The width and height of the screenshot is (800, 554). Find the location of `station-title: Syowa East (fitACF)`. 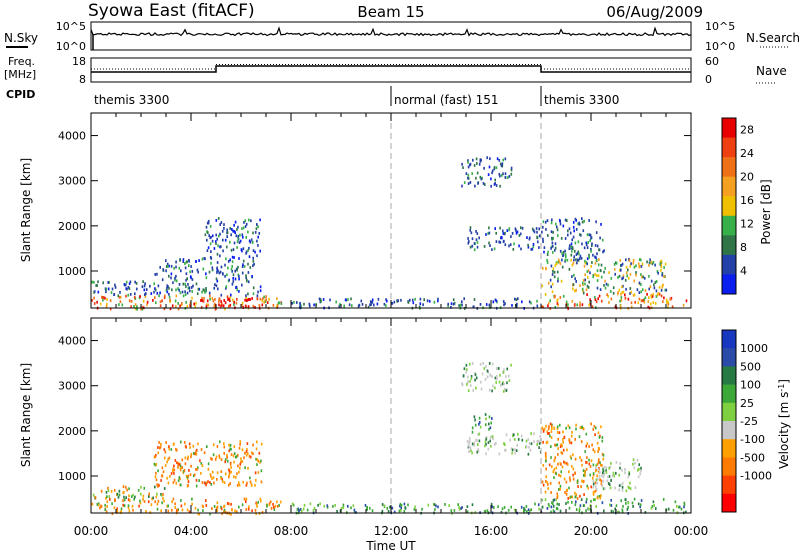

station-title: Syowa East (fitACF) is located at coordinates (171, 11).